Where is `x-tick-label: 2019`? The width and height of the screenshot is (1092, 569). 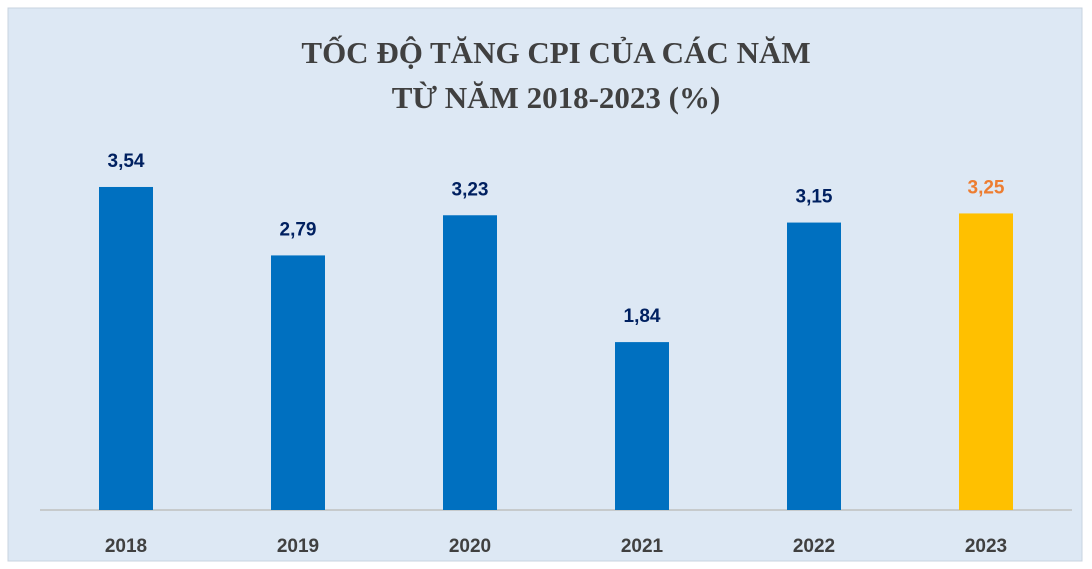
x-tick-label: 2019 is located at coordinates (298, 546).